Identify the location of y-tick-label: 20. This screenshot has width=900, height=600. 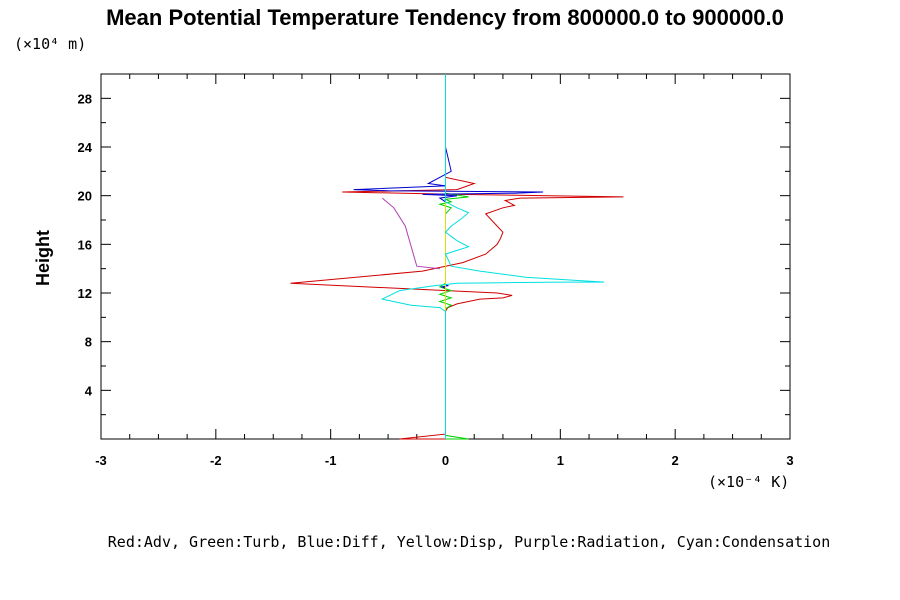
(85, 196).